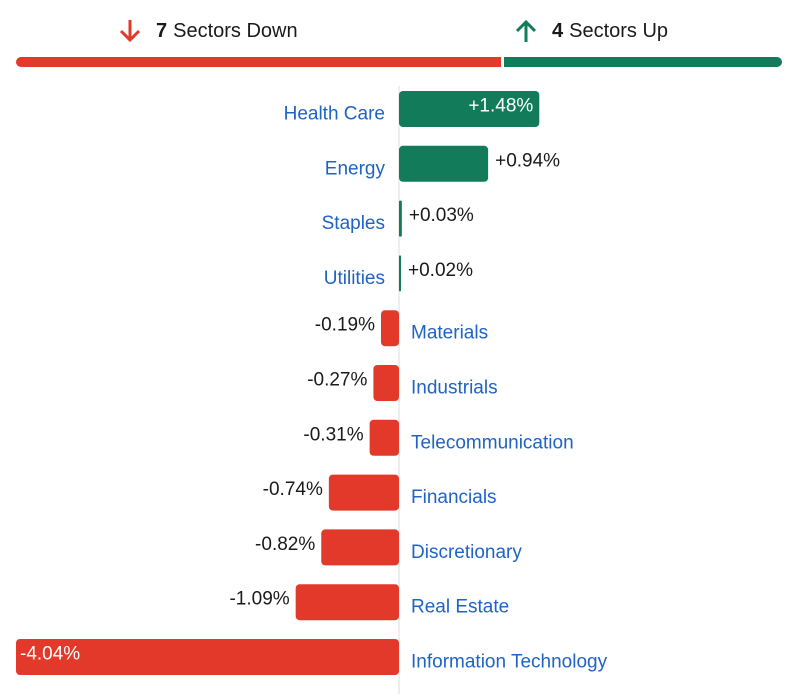 The width and height of the screenshot is (802, 699). What do you see at coordinates (527, 160) in the screenshot?
I see `value-label-energy: +0.94%` at bounding box center [527, 160].